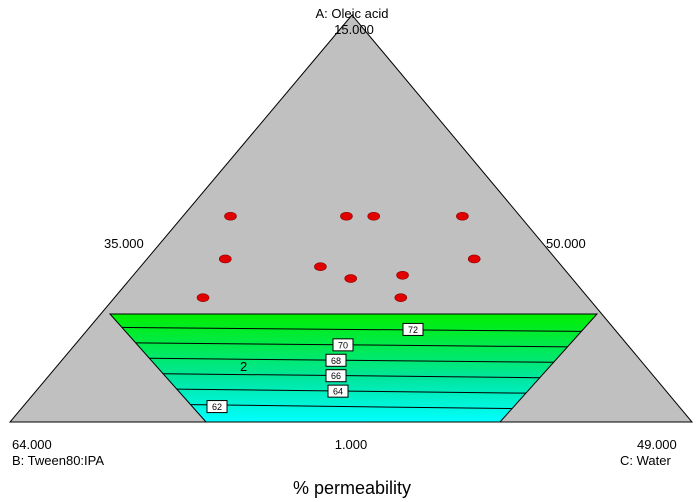 This screenshot has width=697, height=502. I want to click on contour-label-text: 66, so click(336, 376).